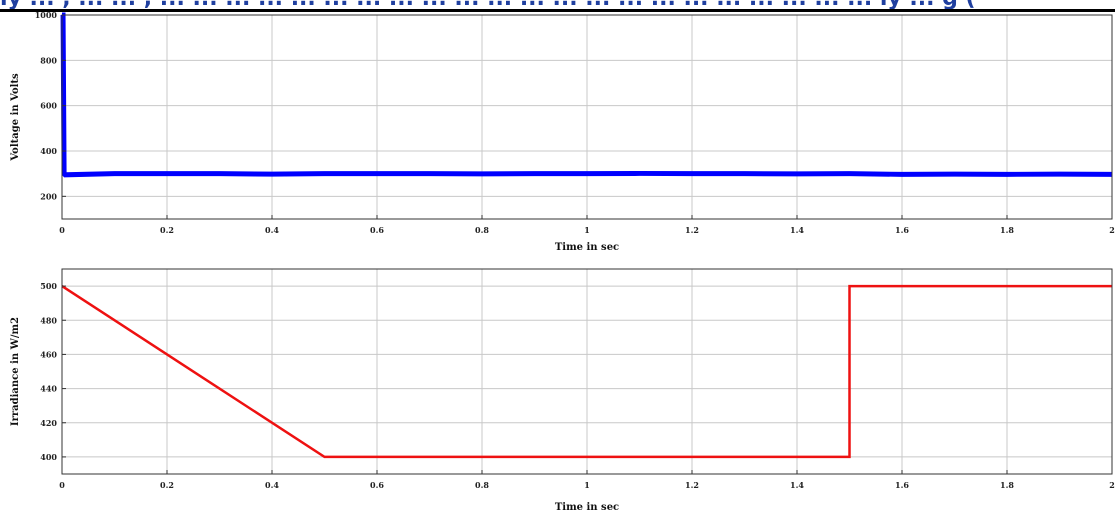 This screenshot has height=517, width=1115. What do you see at coordinates (48, 354) in the screenshot?
I see `y-tick-label: 460` at bounding box center [48, 354].